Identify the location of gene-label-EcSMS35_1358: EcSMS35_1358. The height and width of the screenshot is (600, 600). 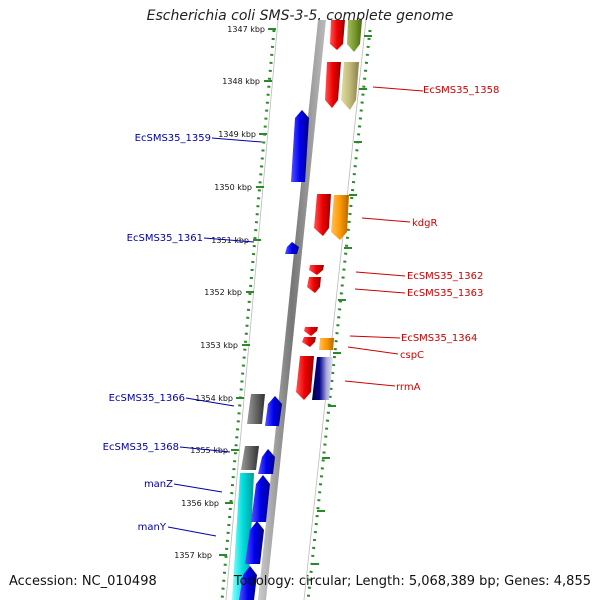
(461, 90).